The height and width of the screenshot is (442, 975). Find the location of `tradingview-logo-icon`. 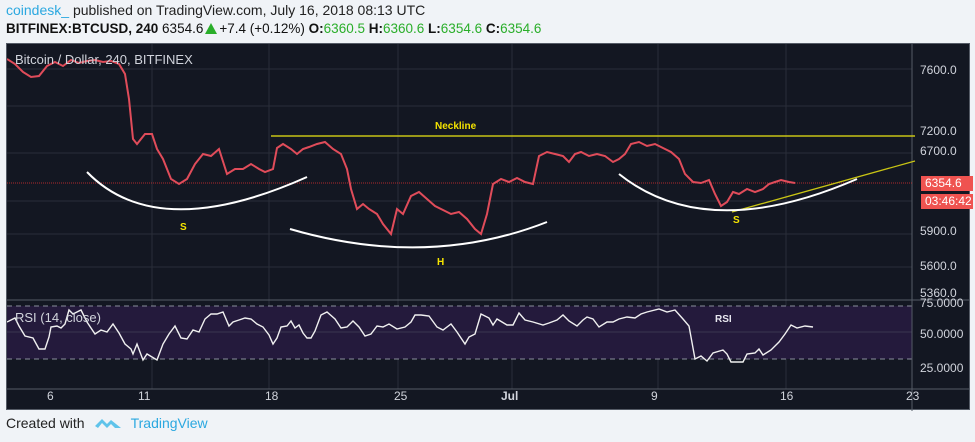

tradingview-logo-icon is located at coordinates (107, 423).